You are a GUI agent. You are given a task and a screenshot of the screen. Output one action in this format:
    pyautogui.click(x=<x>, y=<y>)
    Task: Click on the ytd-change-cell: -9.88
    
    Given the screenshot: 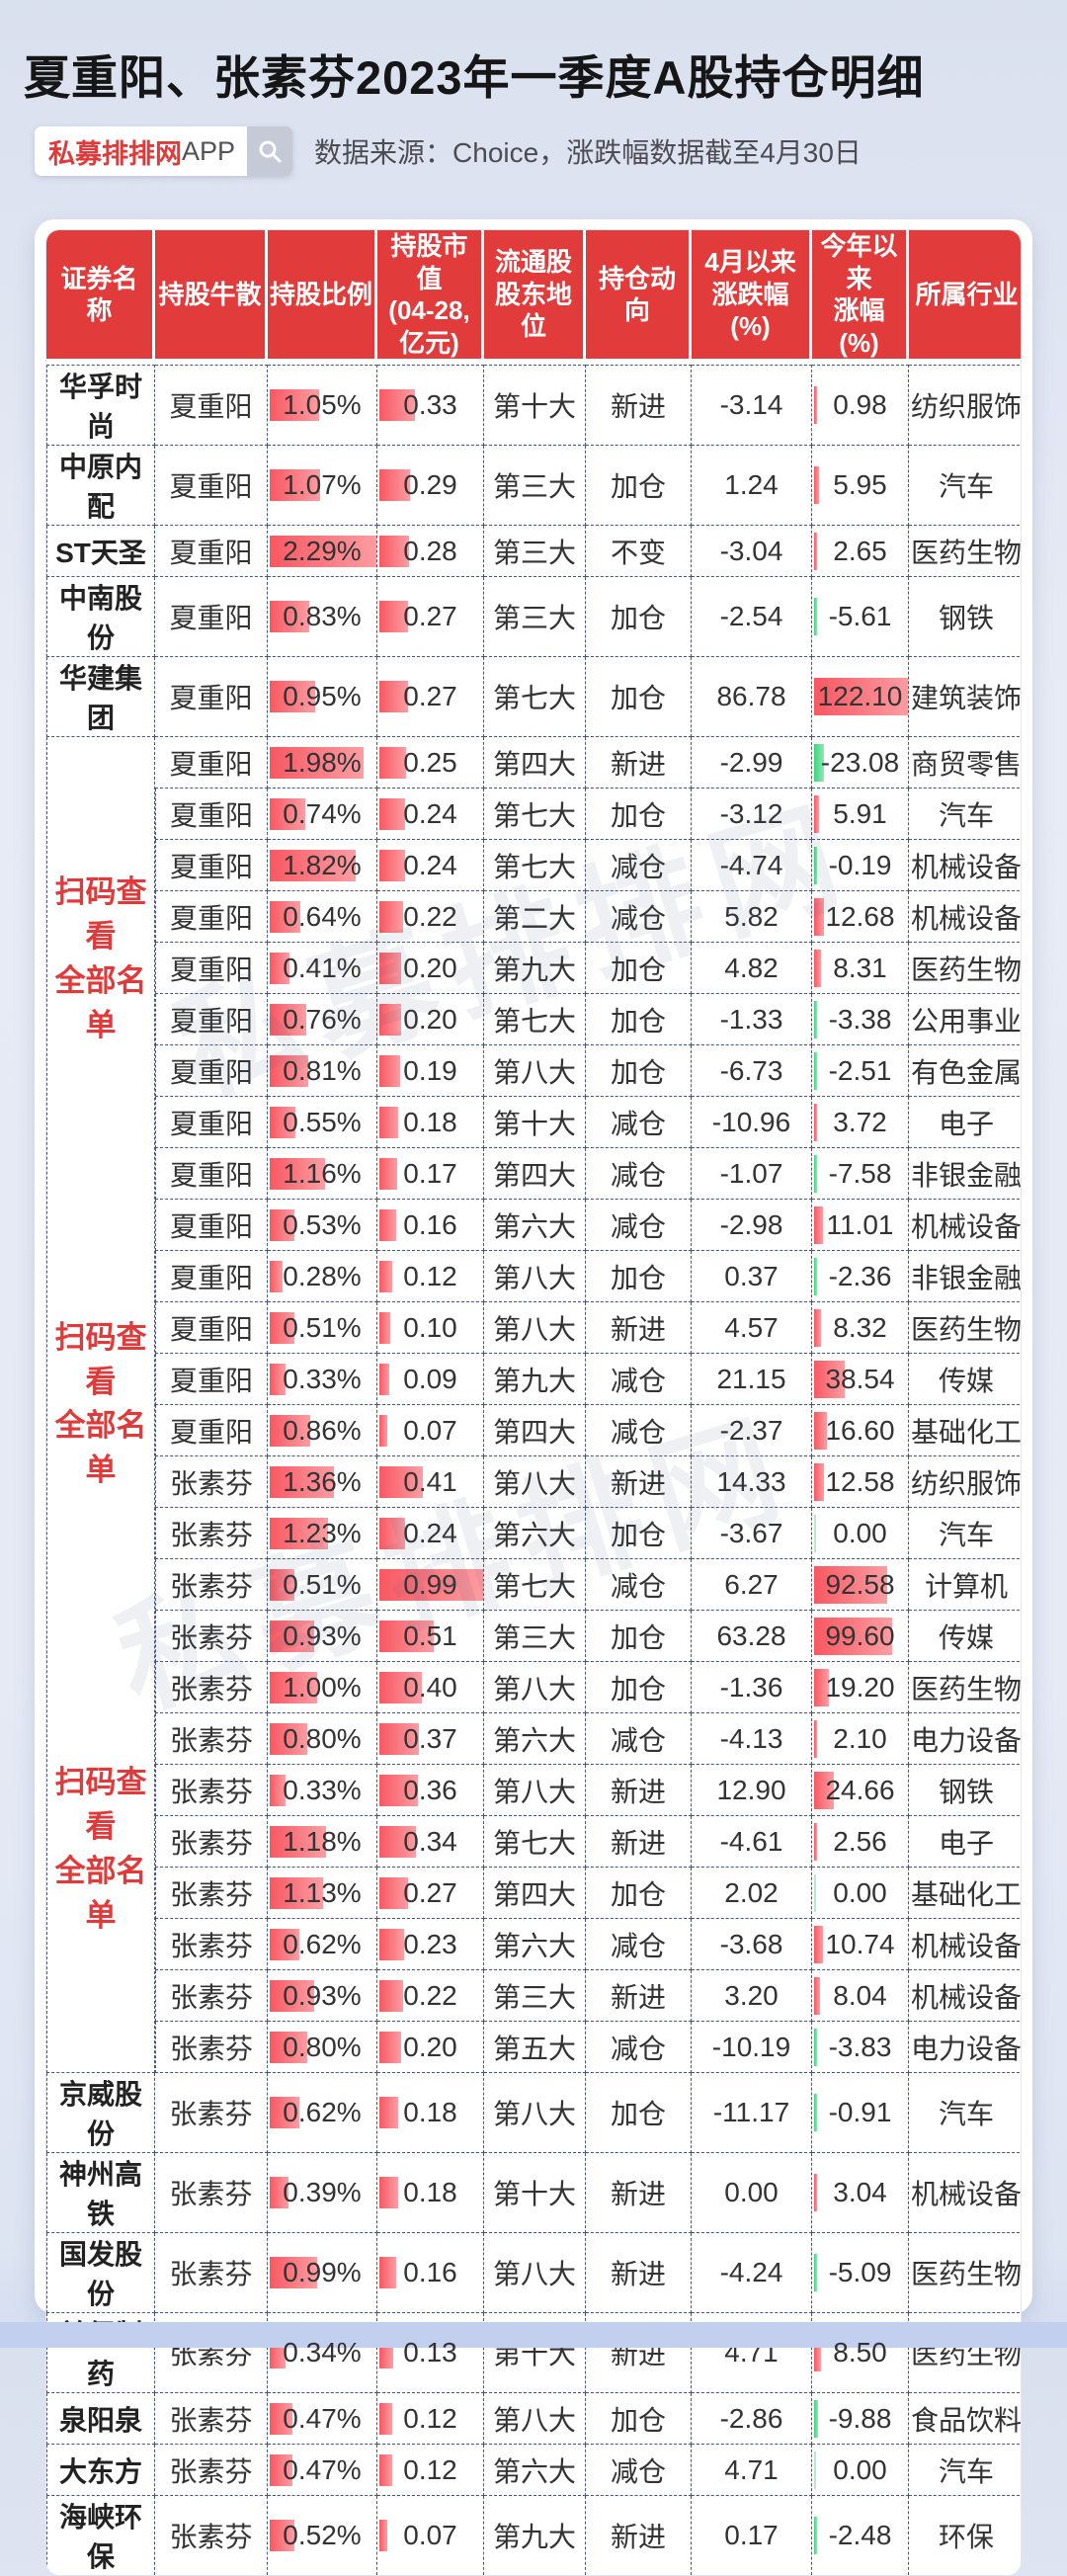 What is the action you would take?
    pyautogui.click(x=860, y=2419)
    